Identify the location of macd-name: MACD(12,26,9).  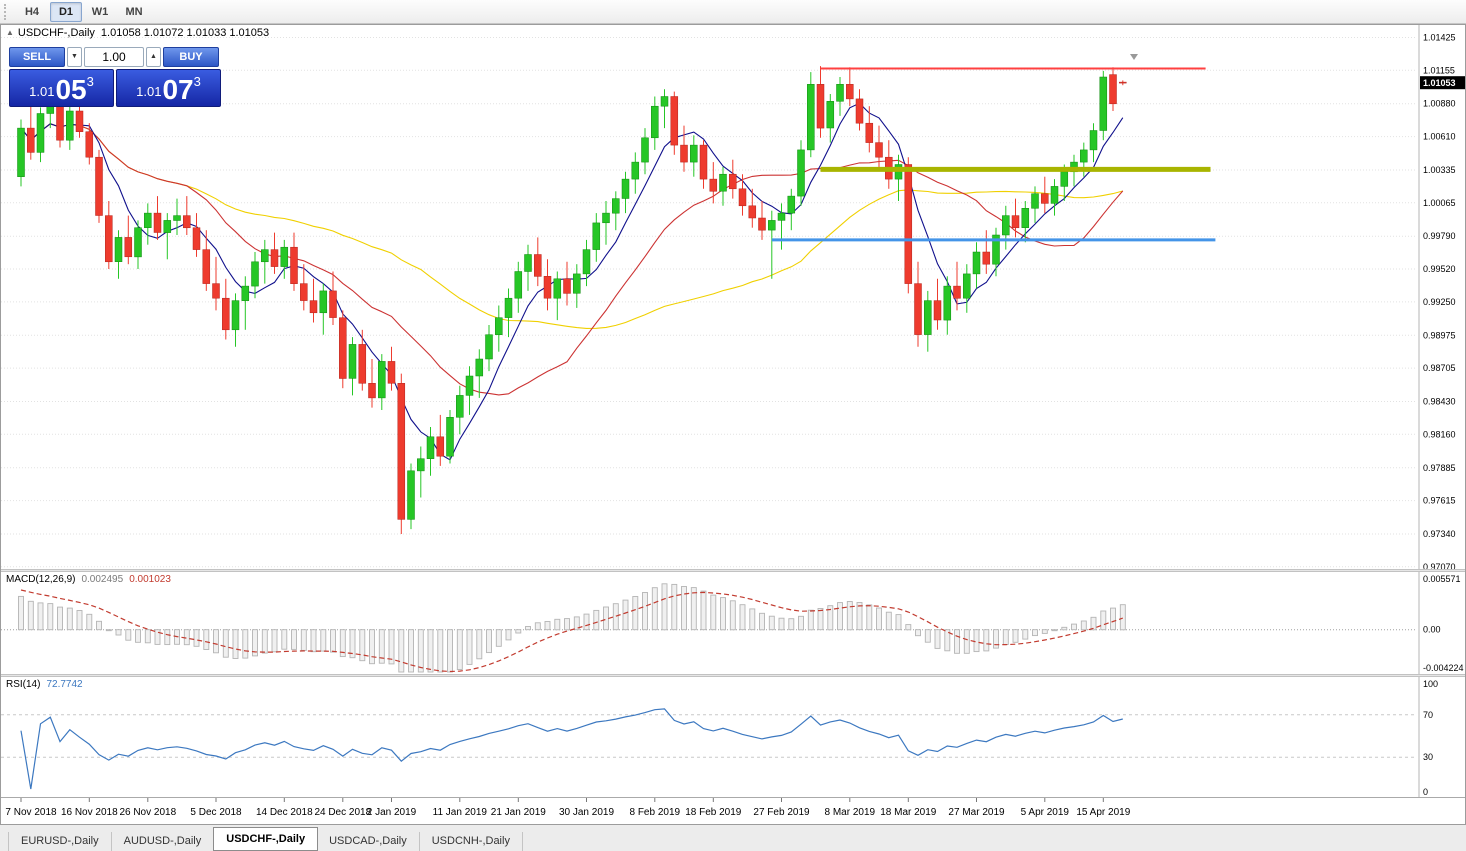
(41, 579).